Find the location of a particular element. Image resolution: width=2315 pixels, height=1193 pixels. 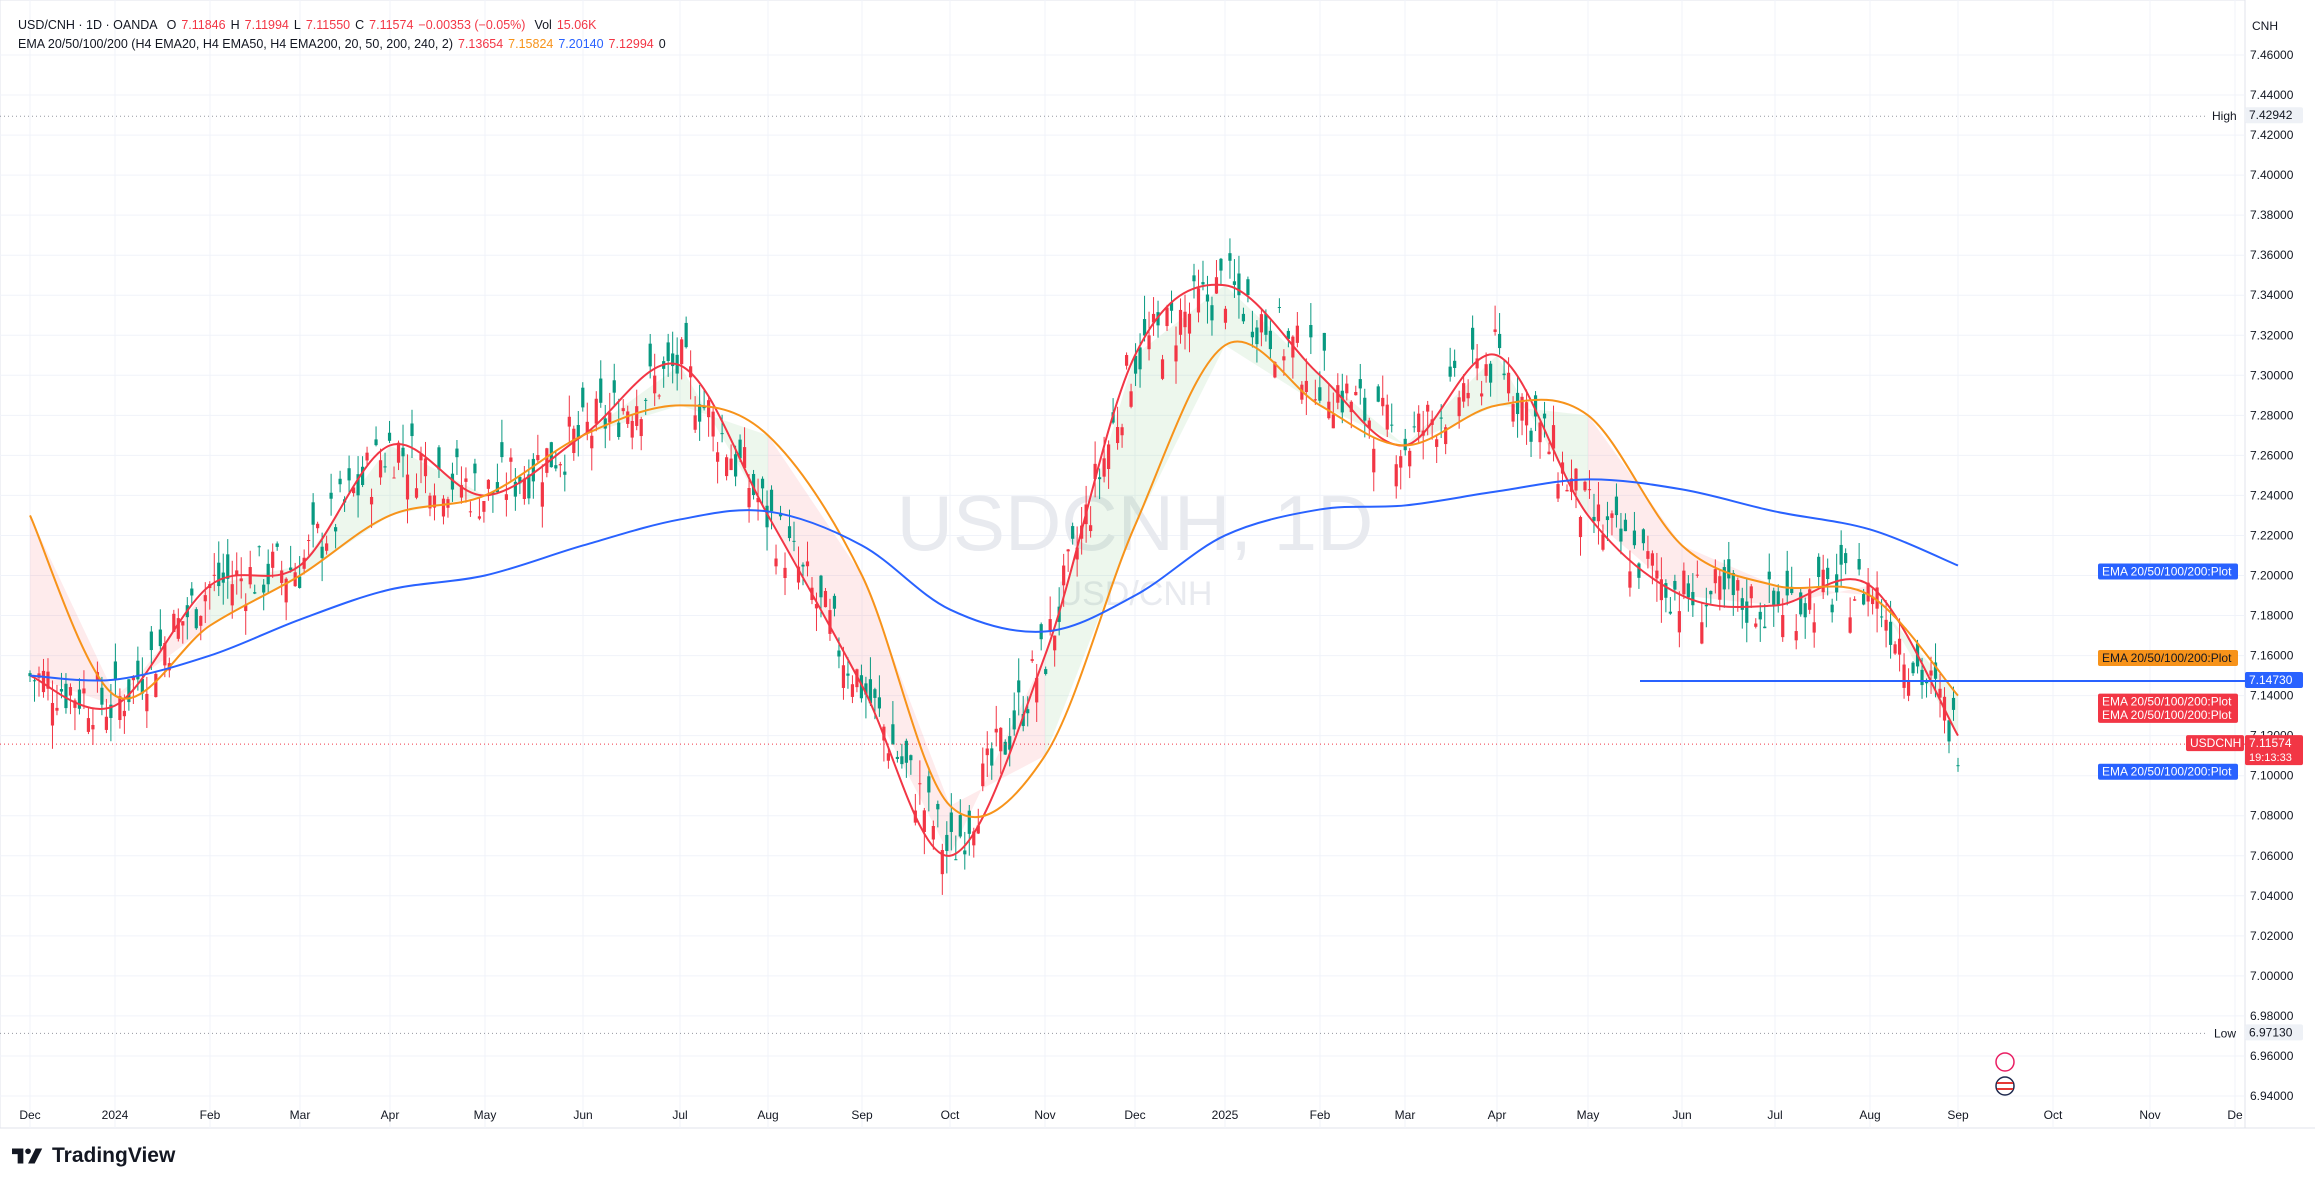

current-value-text: 7.11574 is located at coordinates (2270, 743).